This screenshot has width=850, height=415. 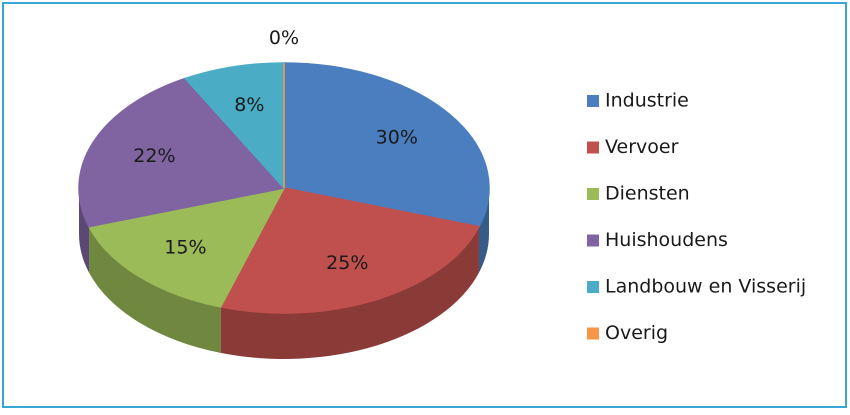 What do you see at coordinates (705, 287) in the screenshot?
I see `legend-label: Landbouw en Visserij` at bounding box center [705, 287].